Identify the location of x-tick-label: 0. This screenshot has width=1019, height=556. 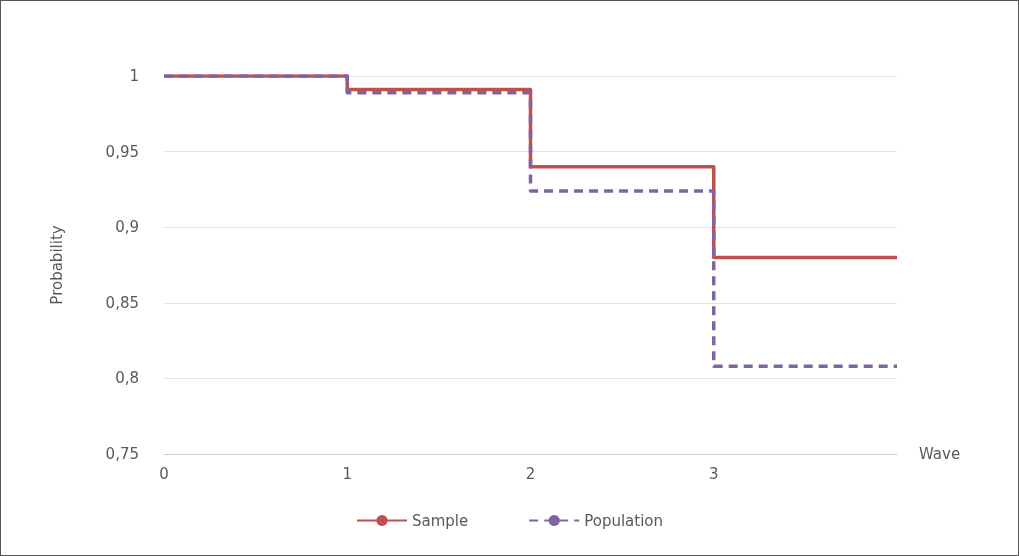
(164, 473).